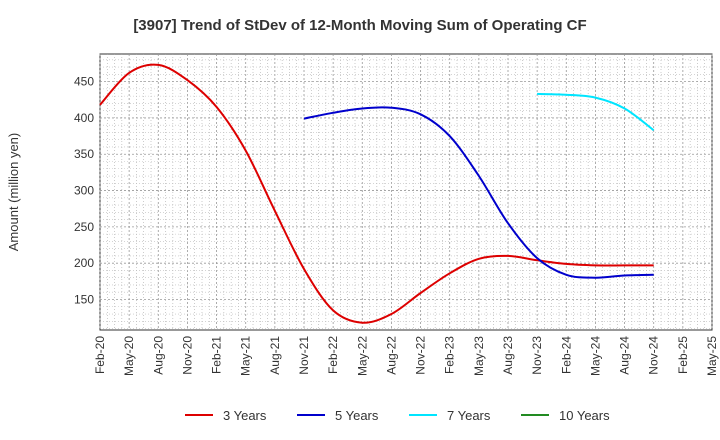 The image size is (720, 440). I want to click on legend-label: 5 Years, so click(357, 415).